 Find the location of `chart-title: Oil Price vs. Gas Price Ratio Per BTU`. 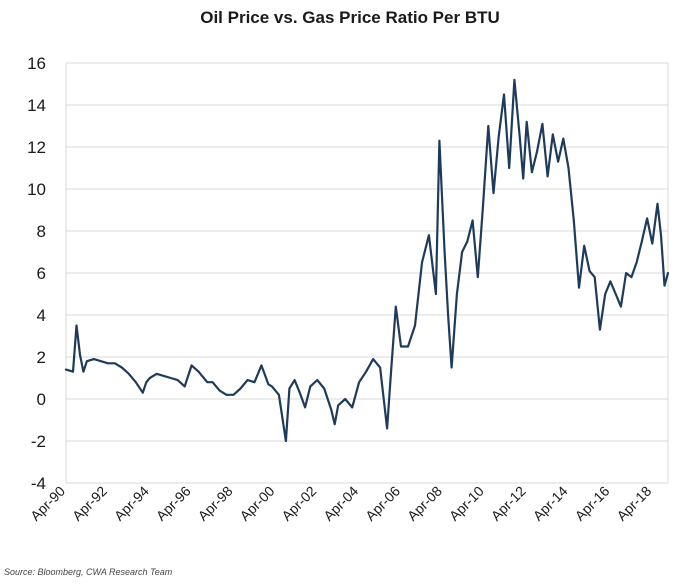

chart-title: Oil Price vs. Gas Price Ratio Per BTU is located at coordinates (350, 17).